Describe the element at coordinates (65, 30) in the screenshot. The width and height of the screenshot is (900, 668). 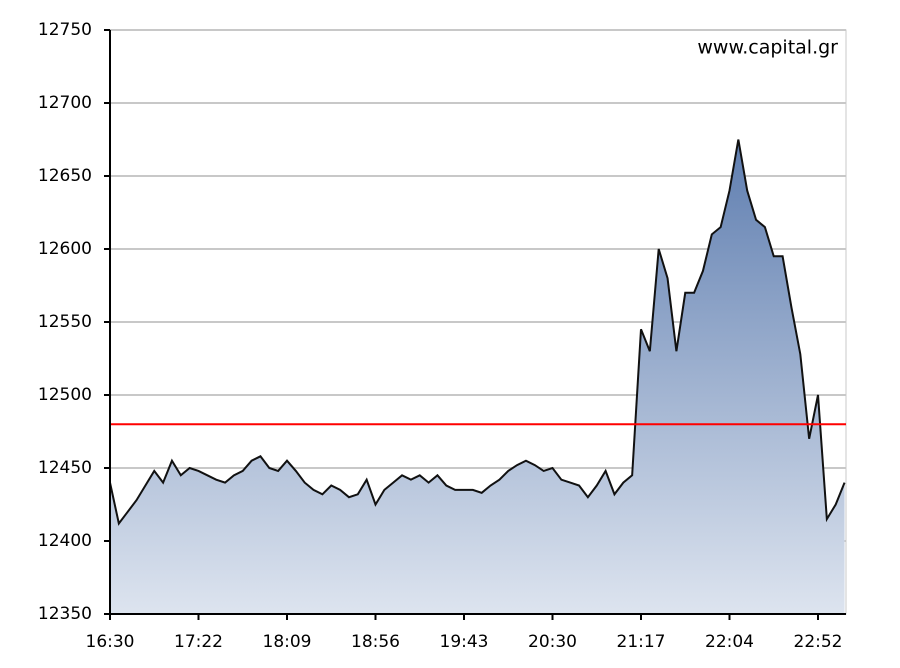
I see `y-tick-label: 12750` at that location.